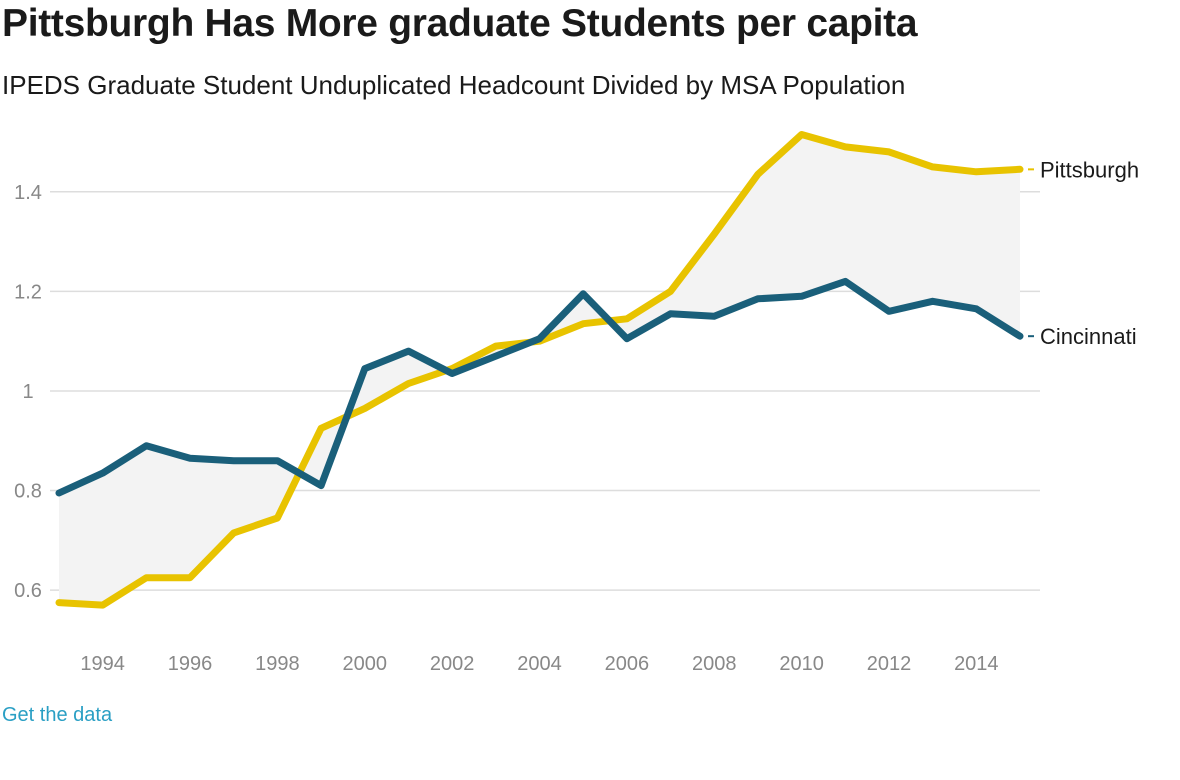 The height and width of the screenshot is (780, 1180). What do you see at coordinates (365, 664) in the screenshot?
I see `x-tick-label: 2000` at bounding box center [365, 664].